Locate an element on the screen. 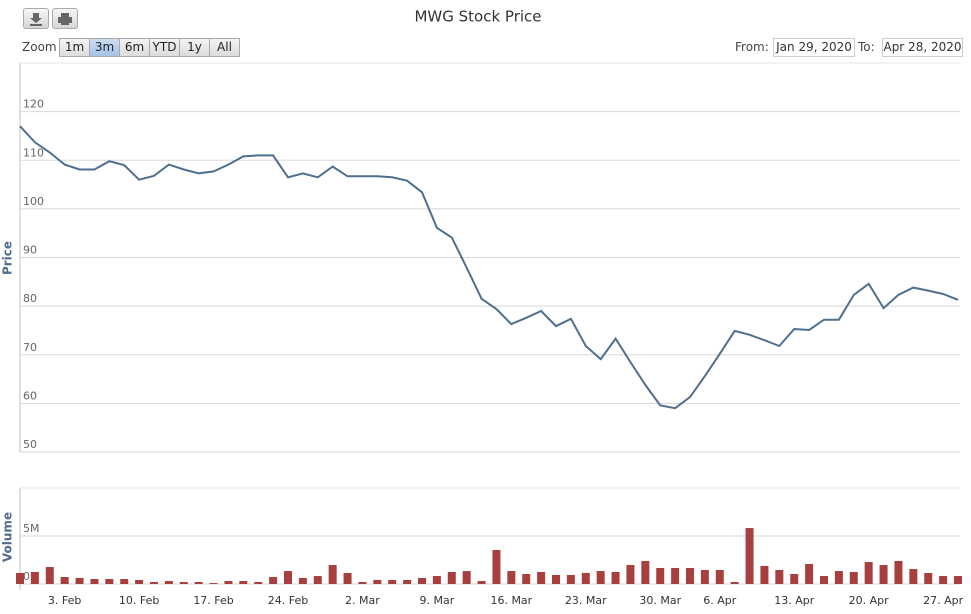  export-button is located at coordinates (36, 18).